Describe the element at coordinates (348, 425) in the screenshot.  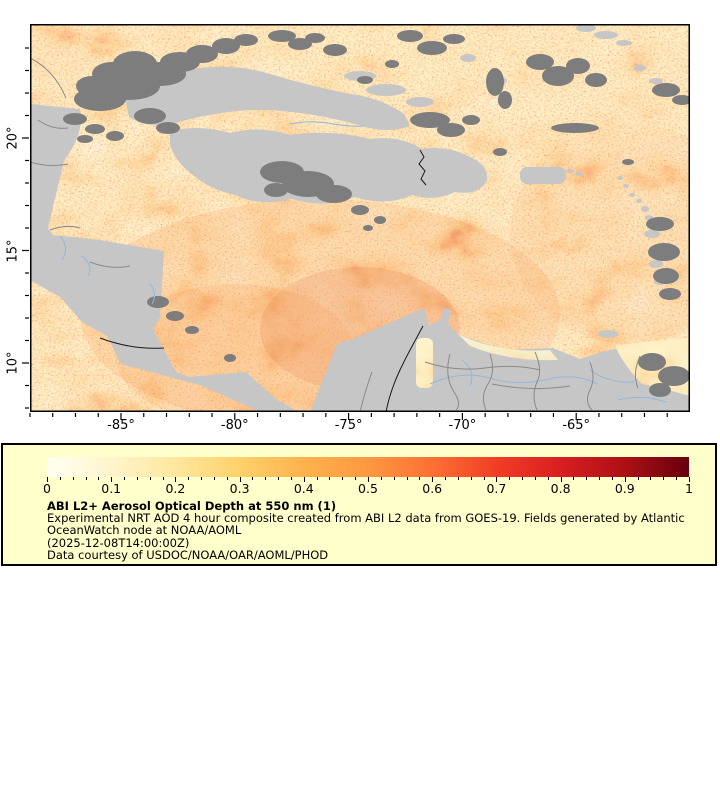
I see `x-axis-label: -75°` at that location.